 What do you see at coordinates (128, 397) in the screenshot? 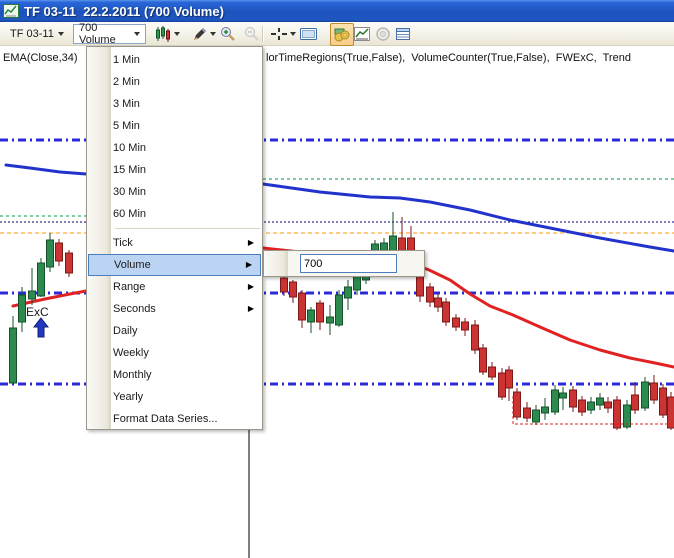
I see `menu-item-label: Yearly` at bounding box center [128, 397].